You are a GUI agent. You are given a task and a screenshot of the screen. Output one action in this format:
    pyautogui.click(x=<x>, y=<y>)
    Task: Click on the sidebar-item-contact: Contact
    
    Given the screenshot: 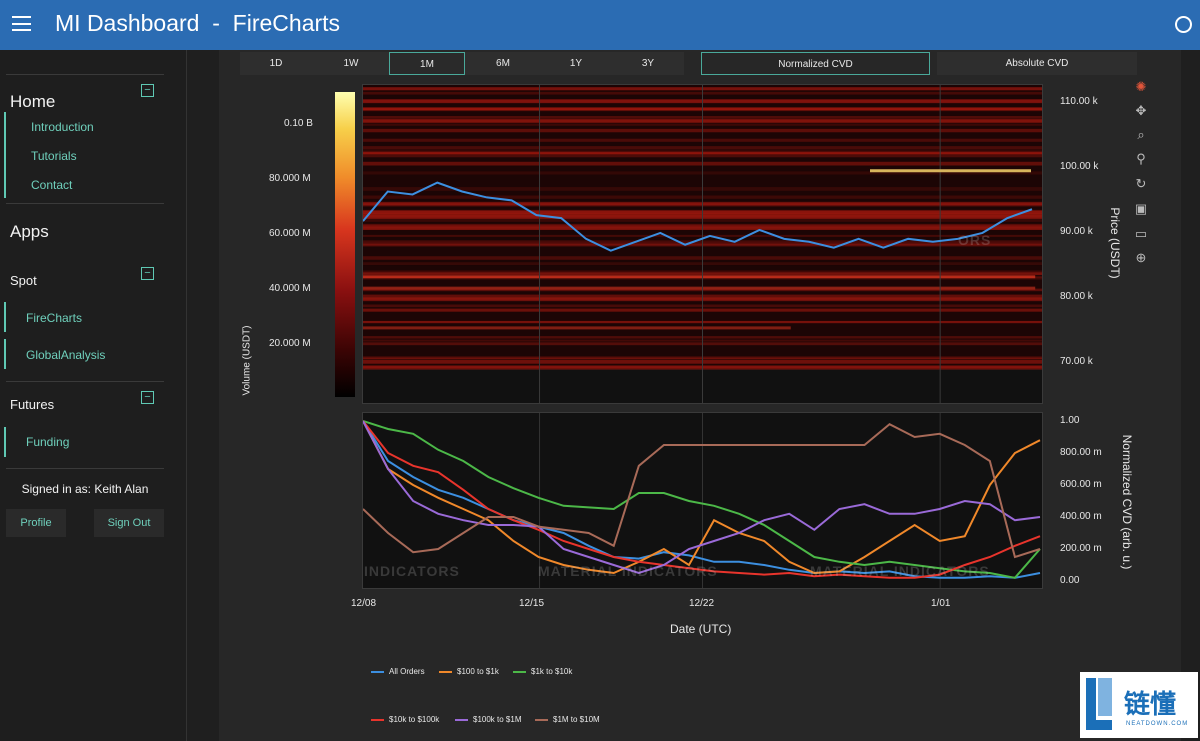 What is the action you would take?
    pyautogui.click(x=52, y=185)
    